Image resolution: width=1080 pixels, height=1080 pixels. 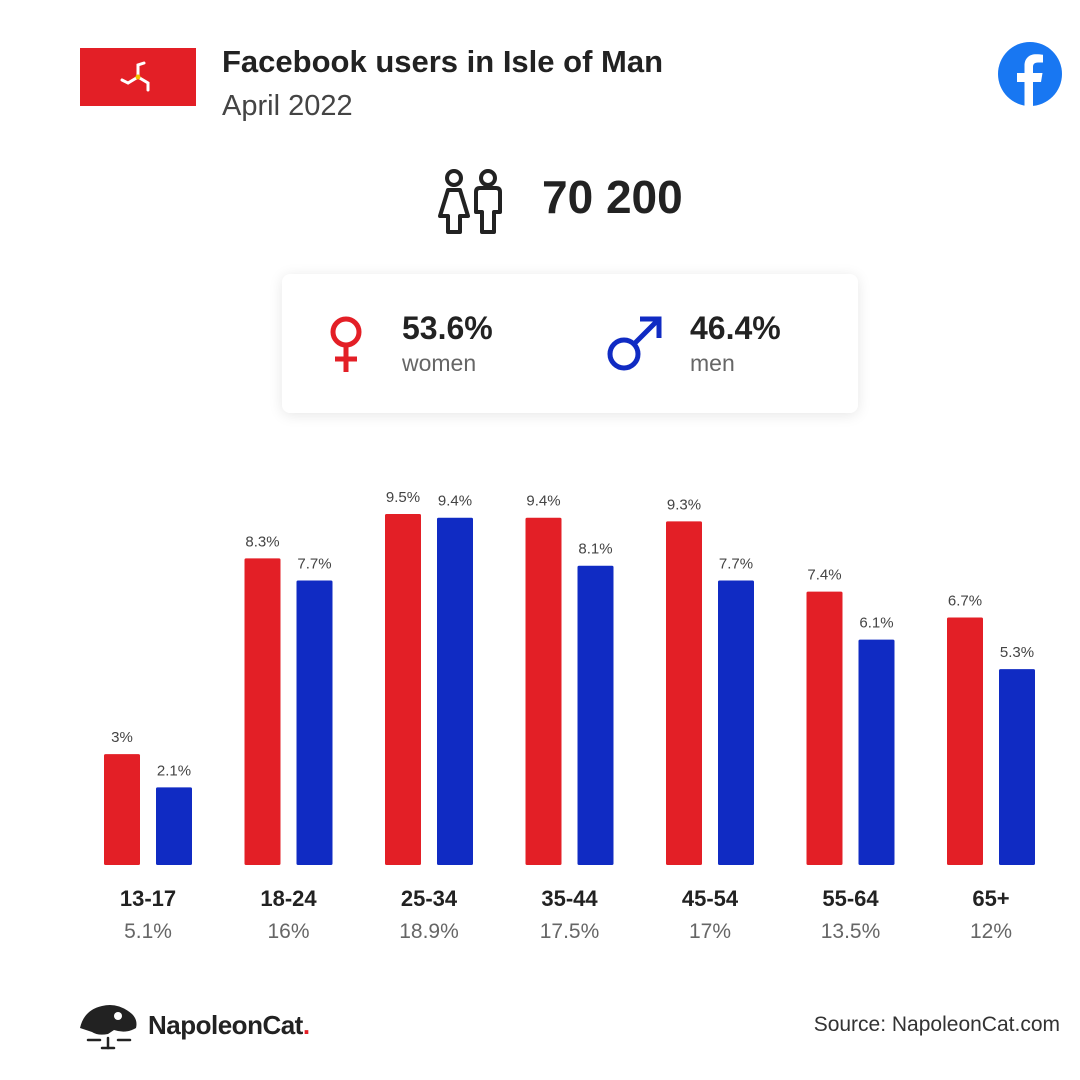 I want to click on age-group-label-18-24: 18-24, so click(x=288, y=898).